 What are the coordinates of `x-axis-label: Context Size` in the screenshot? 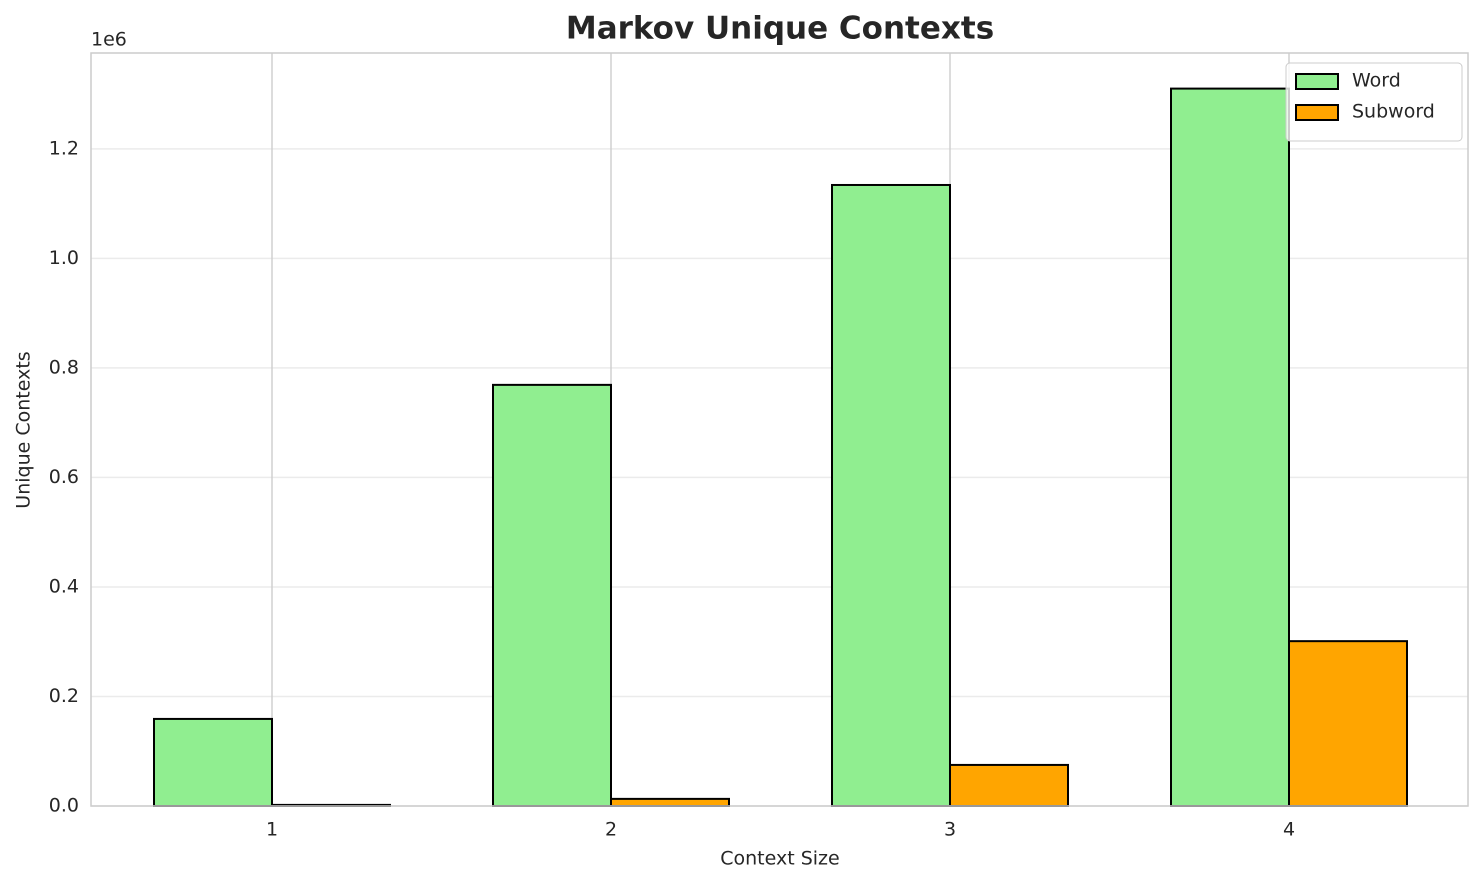 It's located at (779, 859).